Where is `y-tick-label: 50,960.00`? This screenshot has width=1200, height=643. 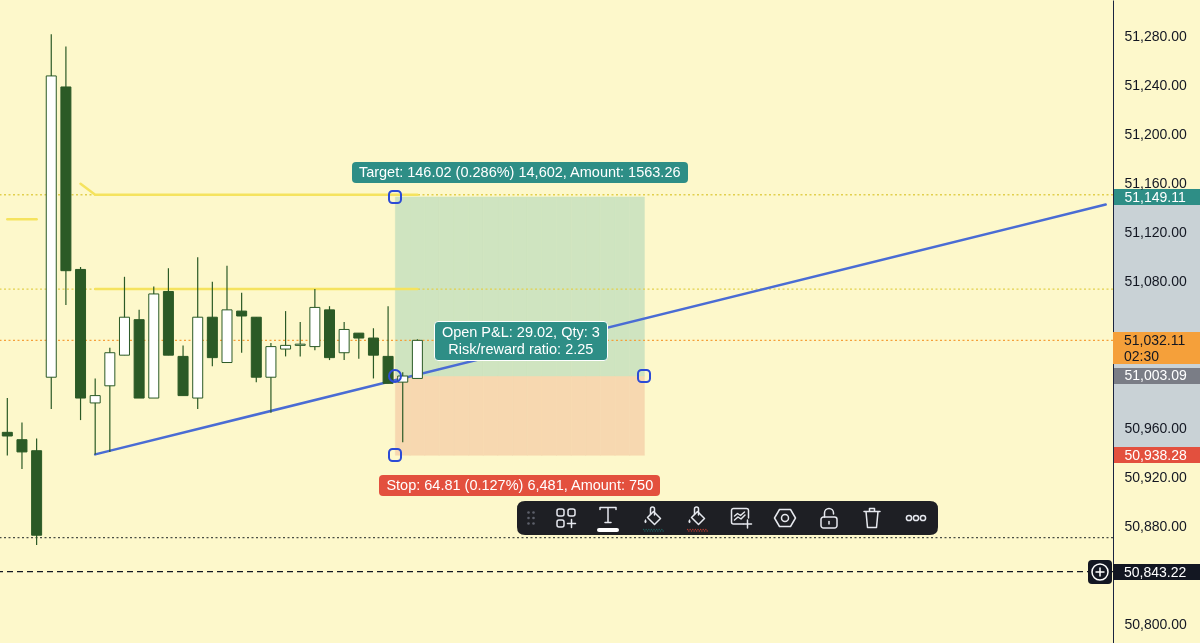
y-tick-label: 50,960.00 is located at coordinates (1155, 428).